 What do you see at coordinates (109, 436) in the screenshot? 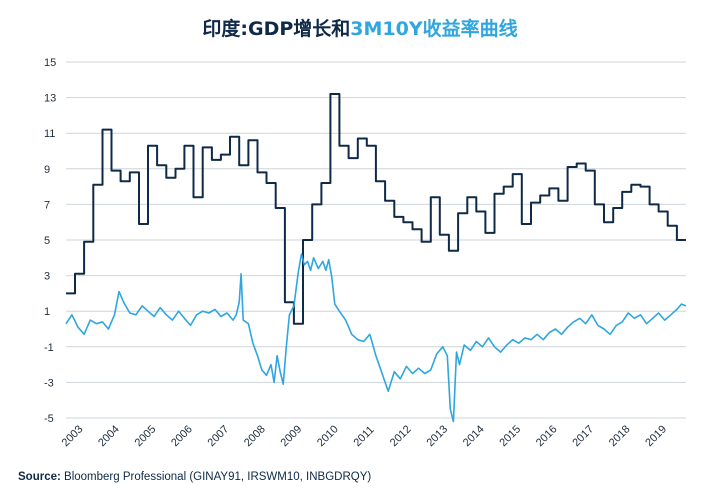
I see `x-tick-label: 2004` at bounding box center [109, 436].